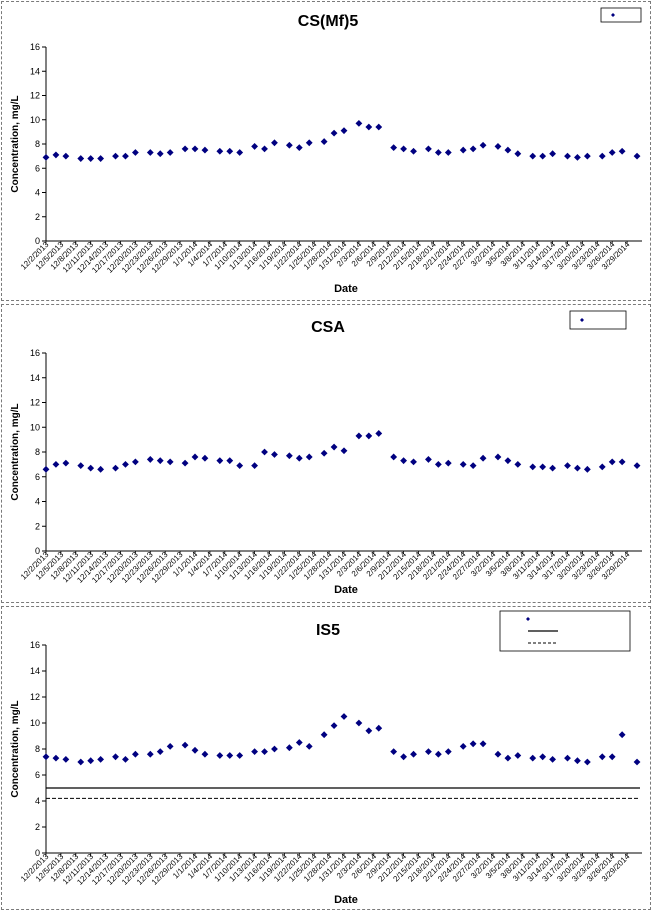 The image size is (653, 912). Describe the element at coordinates (328, 21) in the screenshot. I see `chart-title: CS(Mf)5` at that location.